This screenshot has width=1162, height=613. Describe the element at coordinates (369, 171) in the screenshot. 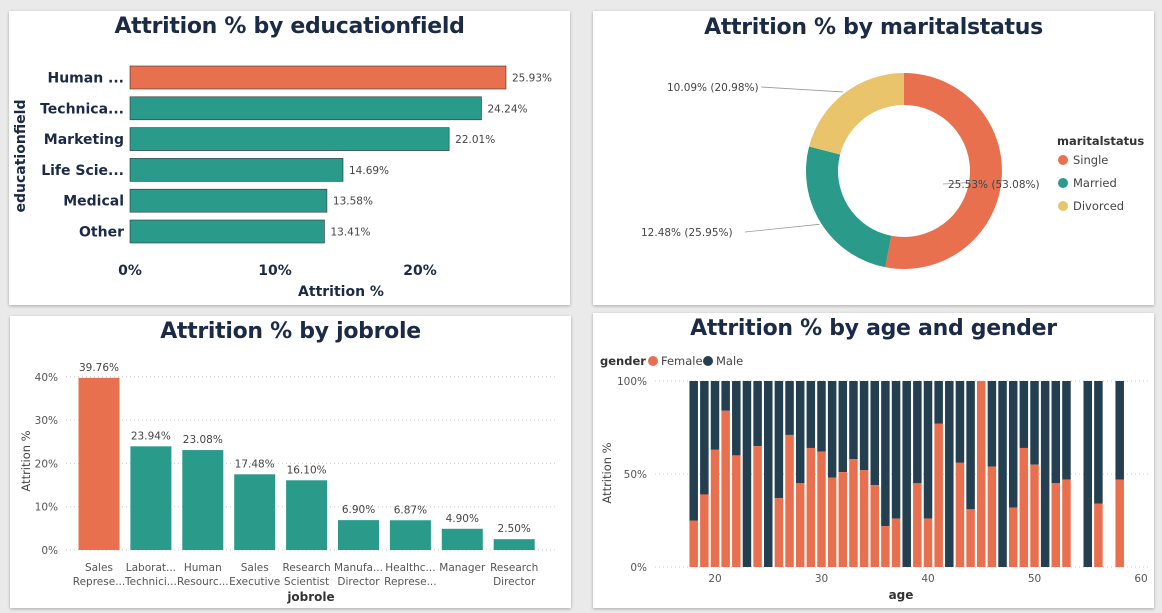

I see `data-label: 14.69%` at that location.